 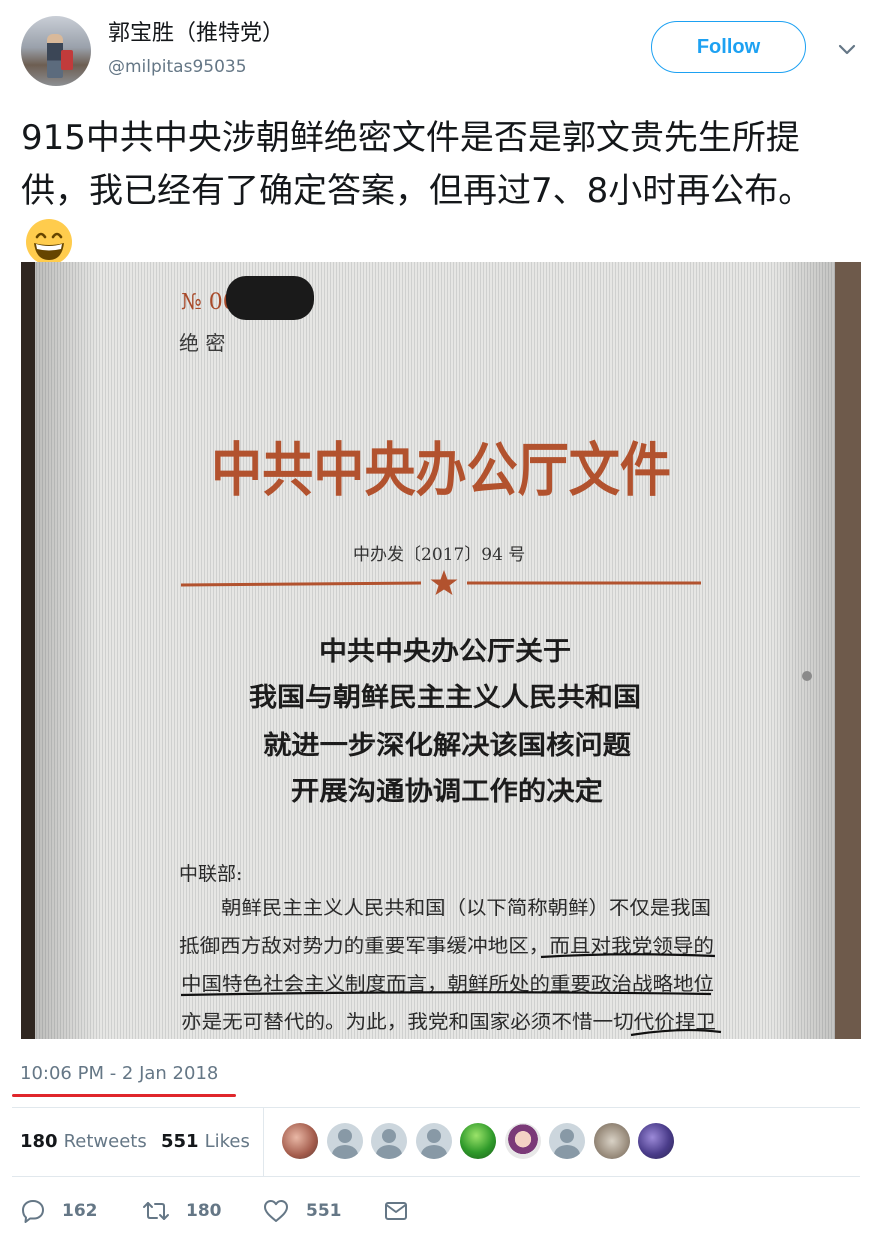 I want to click on chevron-down-icon, so click(x=847, y=49).